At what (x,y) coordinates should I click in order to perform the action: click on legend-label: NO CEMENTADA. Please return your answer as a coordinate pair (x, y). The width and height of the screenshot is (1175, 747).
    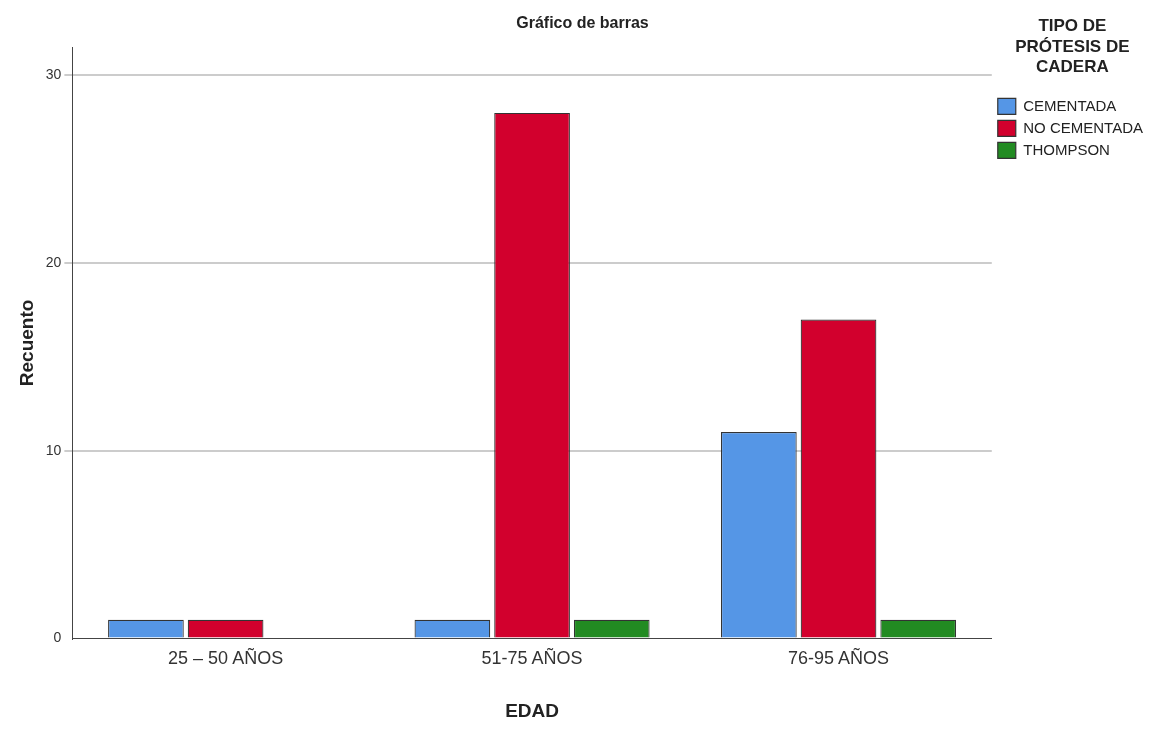
    Looking at the image, I should click on (1083, 127).